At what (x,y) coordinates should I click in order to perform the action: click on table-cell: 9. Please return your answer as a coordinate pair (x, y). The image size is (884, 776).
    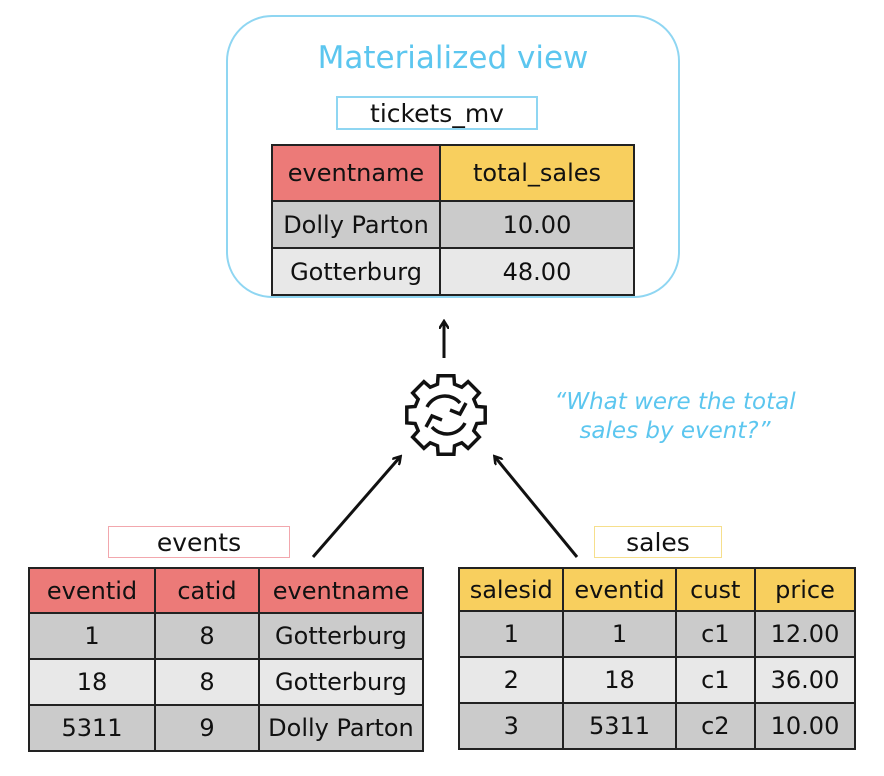
    Looking at the image, I should click on (207, 728).